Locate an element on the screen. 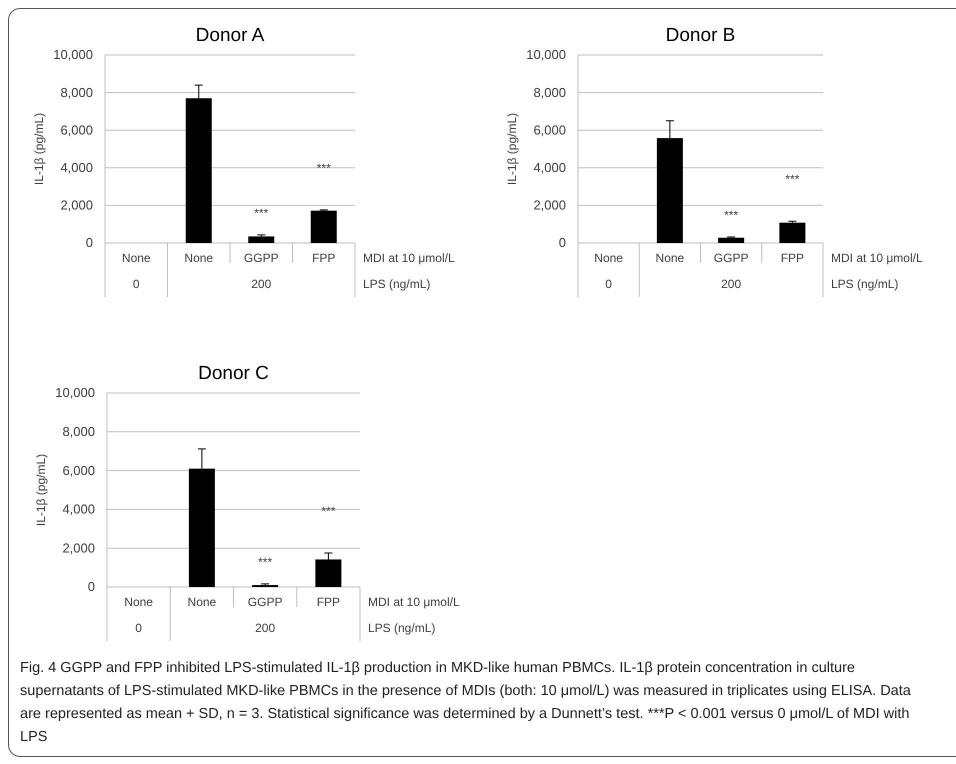  chart-title: Donor B is located at coordinates (701, 35).